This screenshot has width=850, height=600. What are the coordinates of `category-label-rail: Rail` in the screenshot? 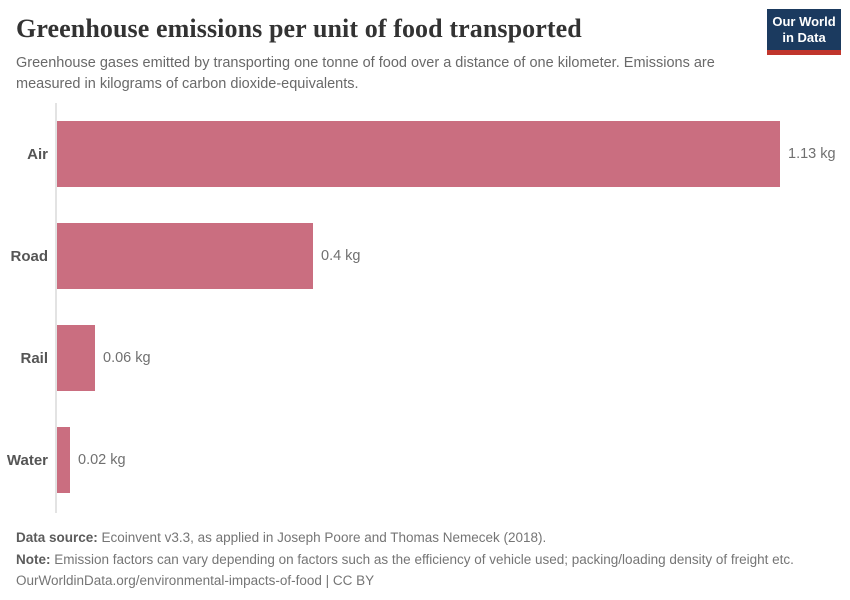 It's located at (34, 358).